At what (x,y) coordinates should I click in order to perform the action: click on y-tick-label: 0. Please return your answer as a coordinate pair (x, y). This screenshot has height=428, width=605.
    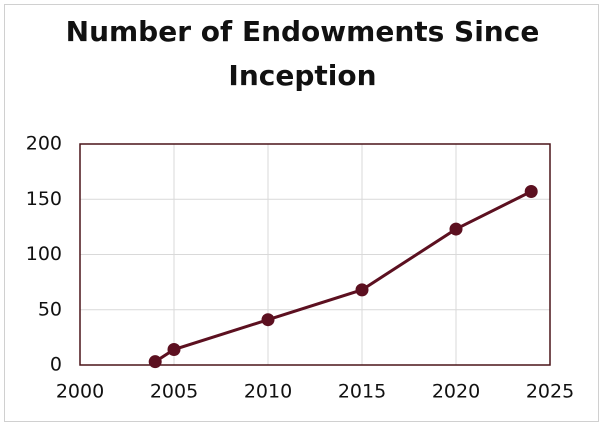
    Looking at the image, I should click on (56, 365).